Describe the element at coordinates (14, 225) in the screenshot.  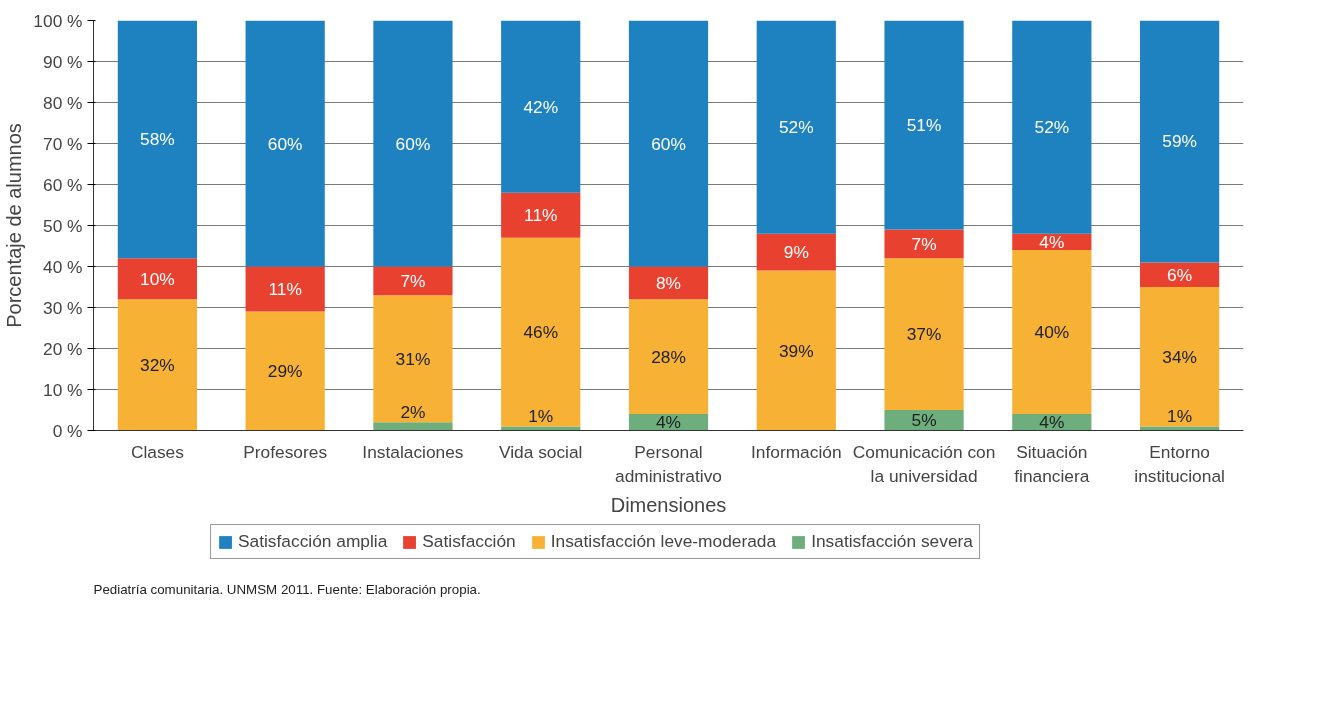
I see `y-axis-title: Porcentaje de alumnos` at that location.